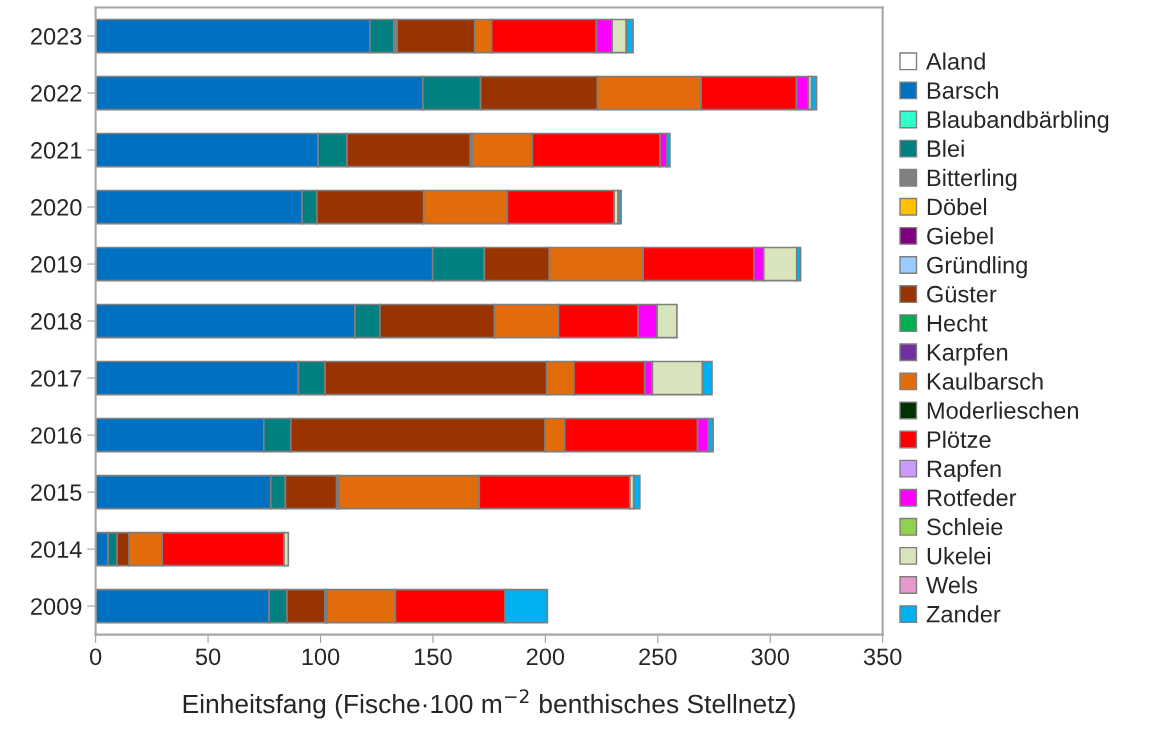  Describe the element at coordinates (962, 294) in the screenshot. I see `legend-label: Güster` at that location.